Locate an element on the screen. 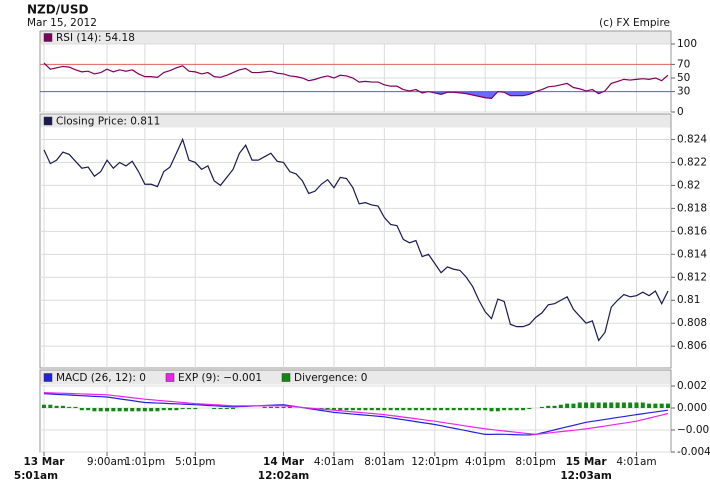  rsi-fill is located at coordinates (356, 95).